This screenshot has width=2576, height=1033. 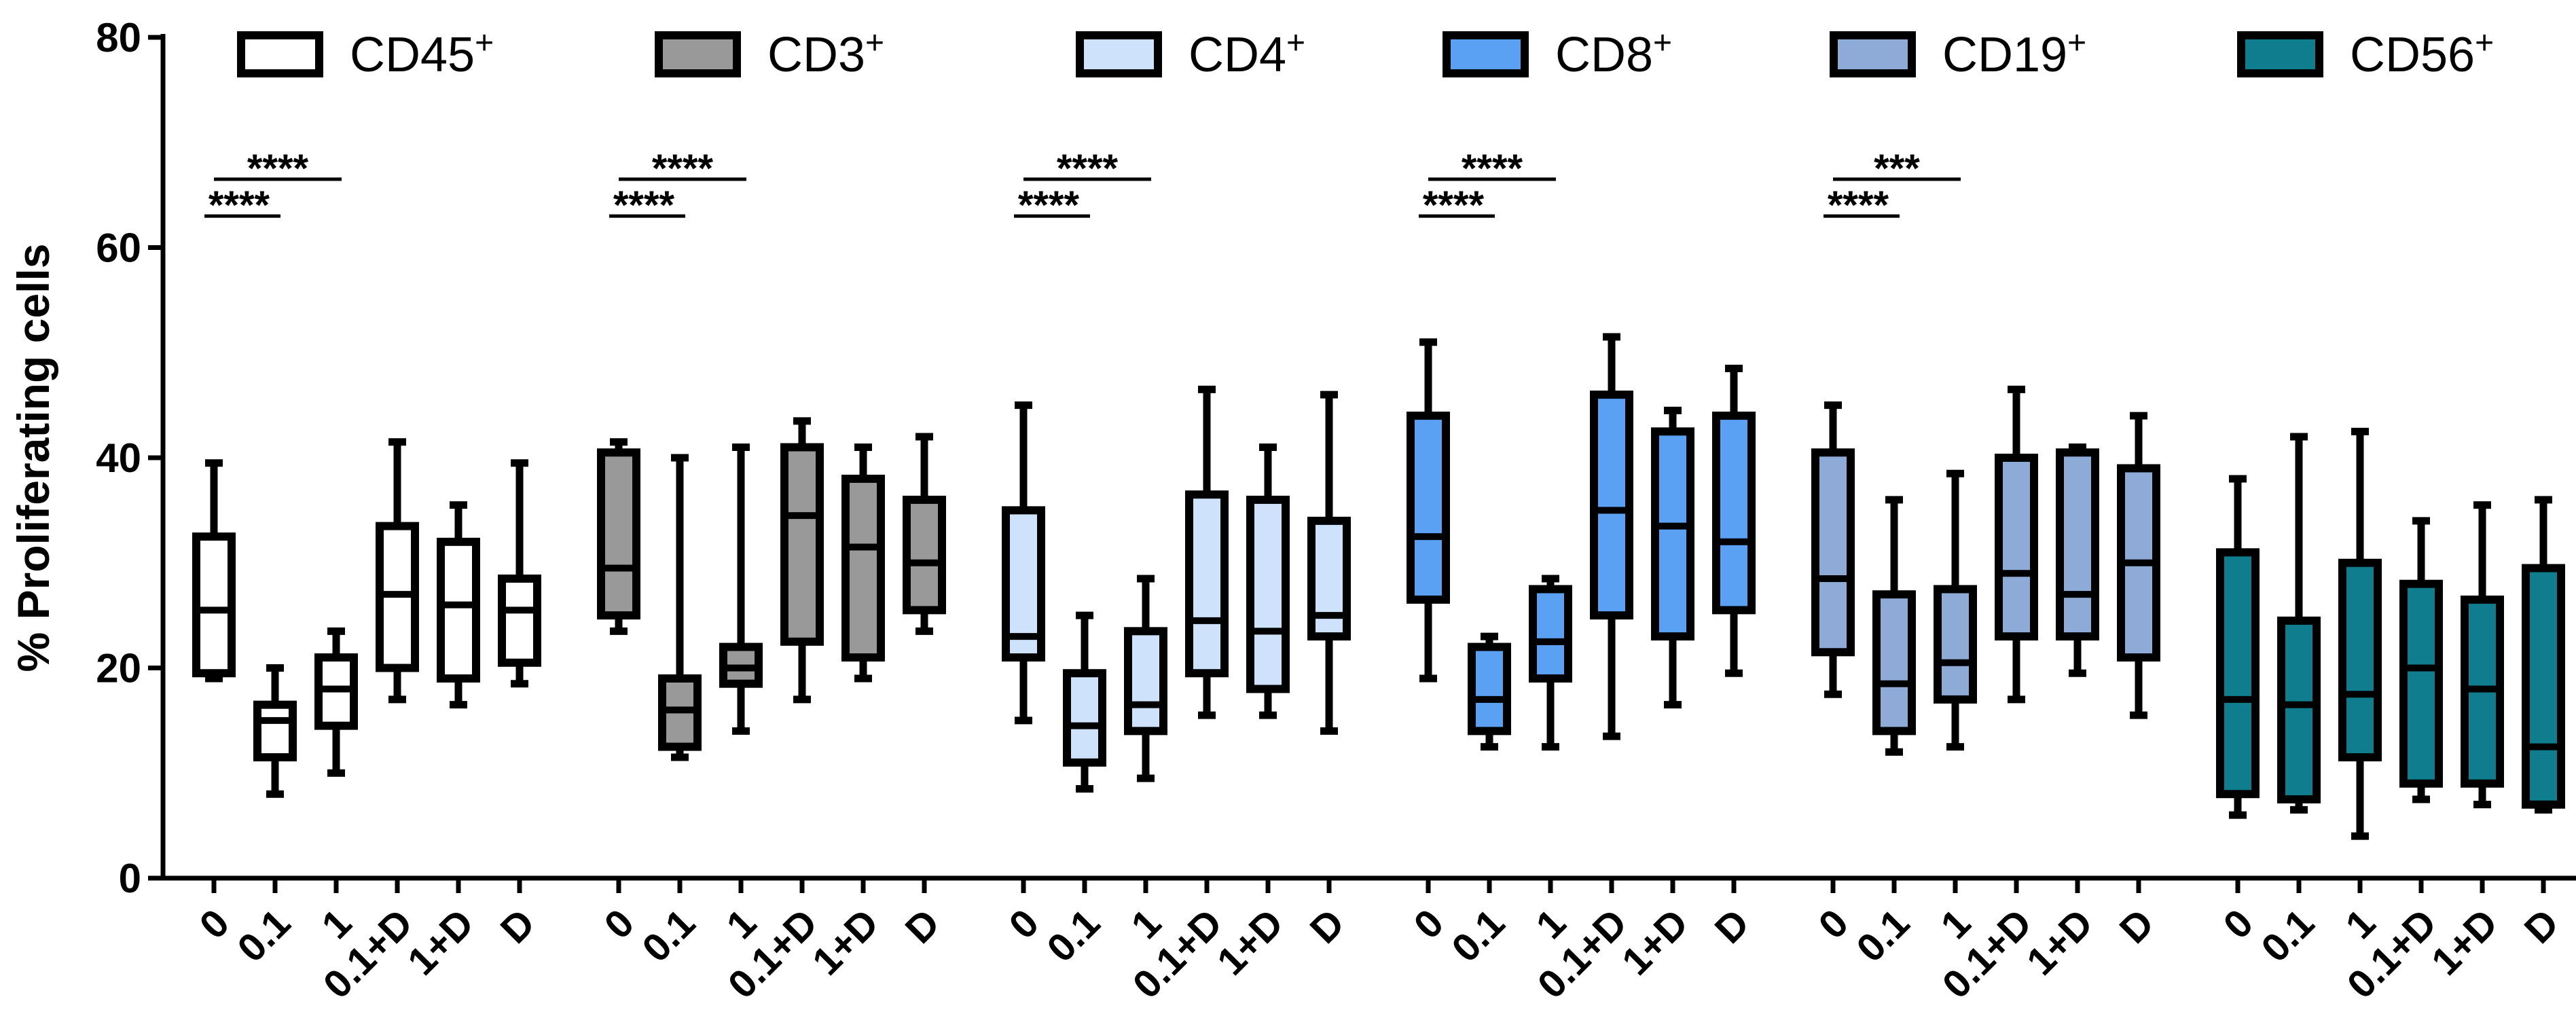 What do you see at coordinates (118, 668) in the screenshot?
I see `y-tick-label: 20` at bounding box center [118, 668].